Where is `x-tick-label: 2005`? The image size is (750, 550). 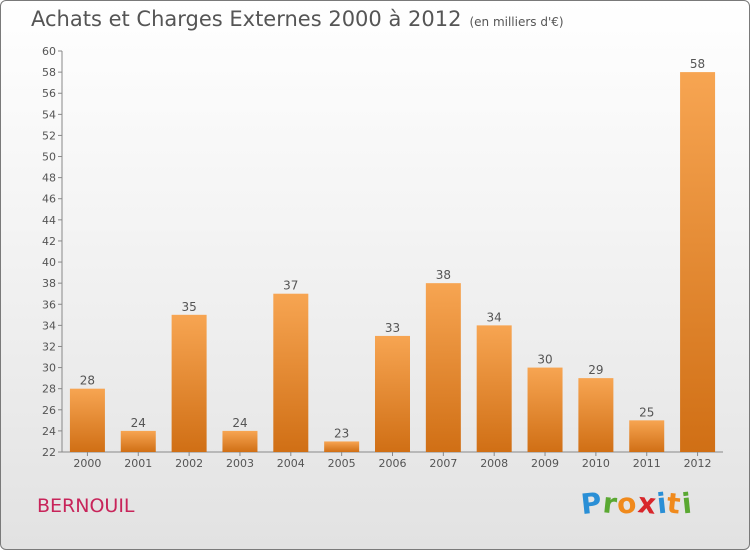 x-tick-label: 2005 is located at coordinates (342, 463).